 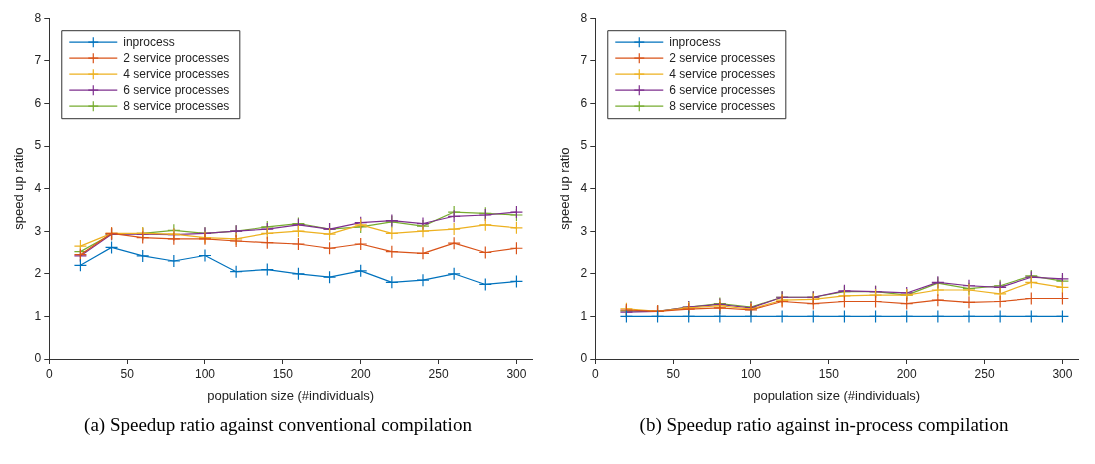 I want to click on text: (a) Speedup ratio against conventional compilation, so click(x=278, y=425).